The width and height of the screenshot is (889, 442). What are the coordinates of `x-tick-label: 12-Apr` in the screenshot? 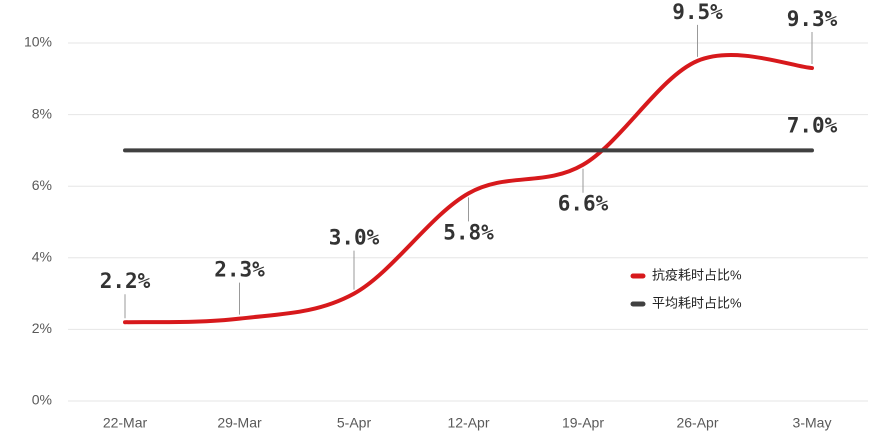 It's located at (468, 423).